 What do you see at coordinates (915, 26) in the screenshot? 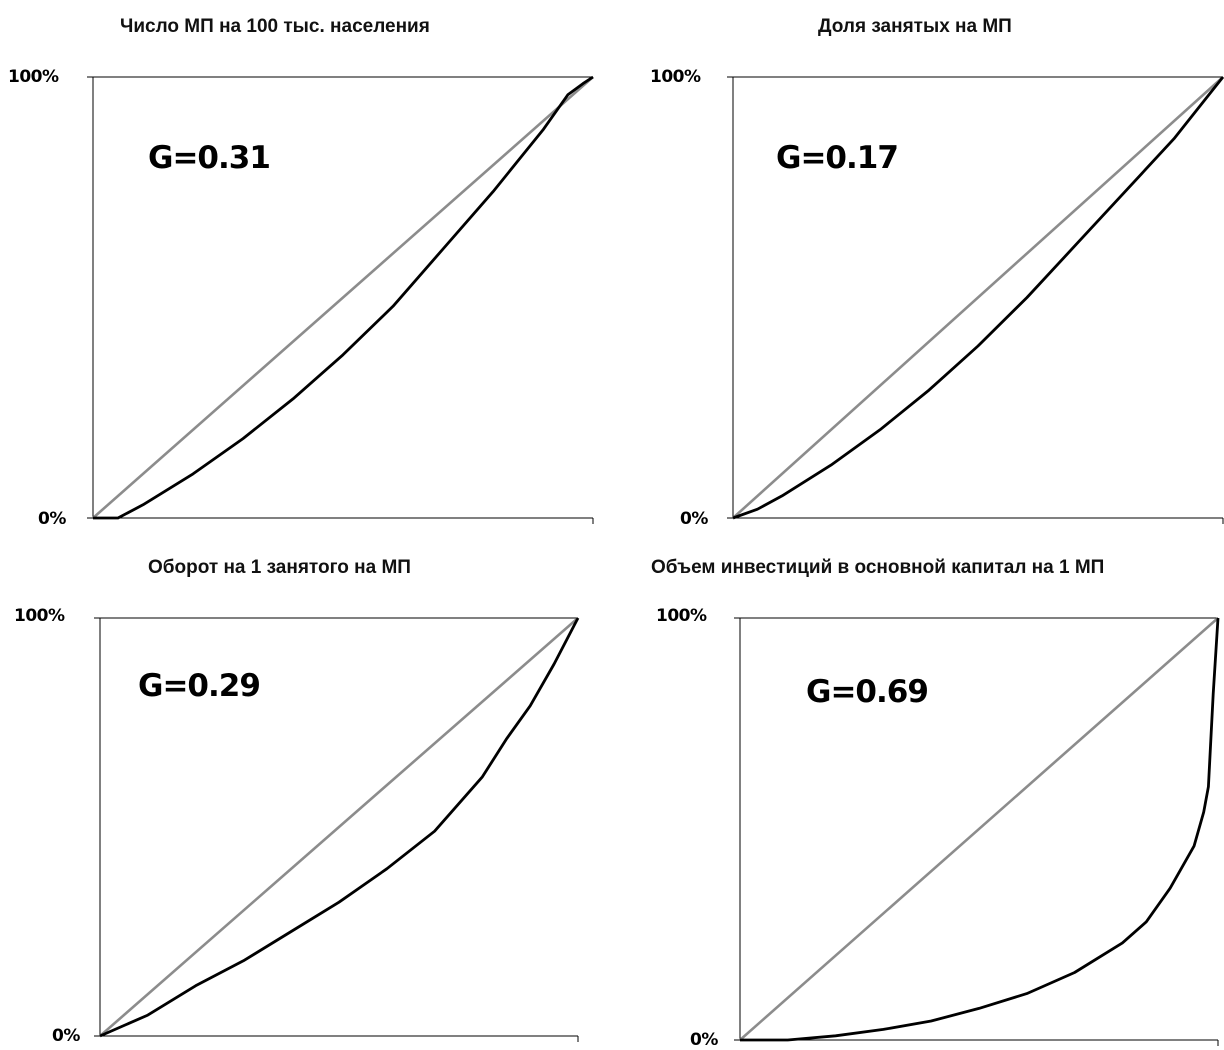
I see `chart-title: Доля занятых на МП` at bounding box center [915, 26].